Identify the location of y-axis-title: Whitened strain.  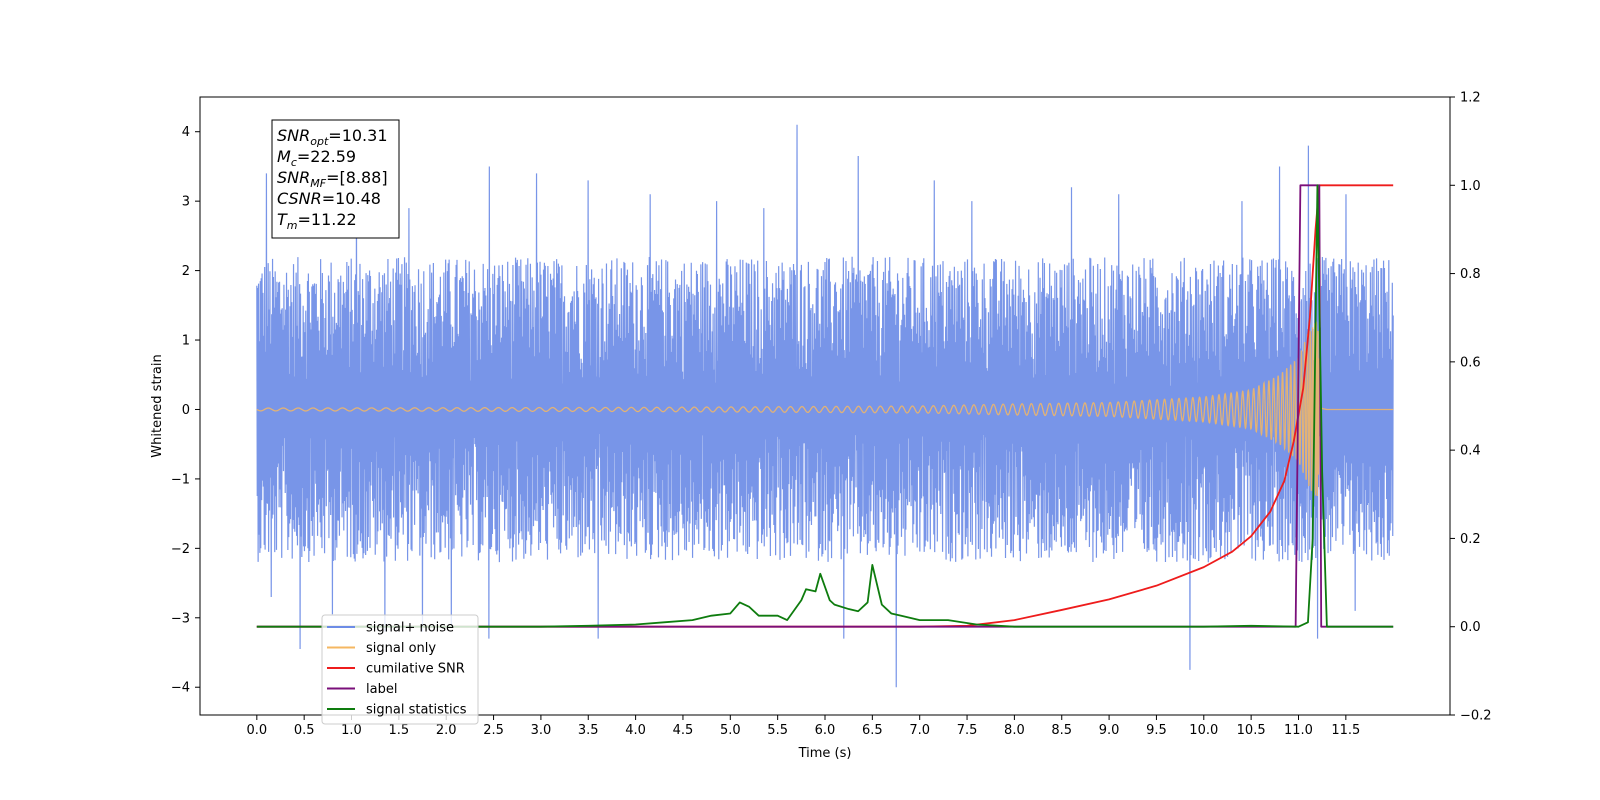
(157, 405).